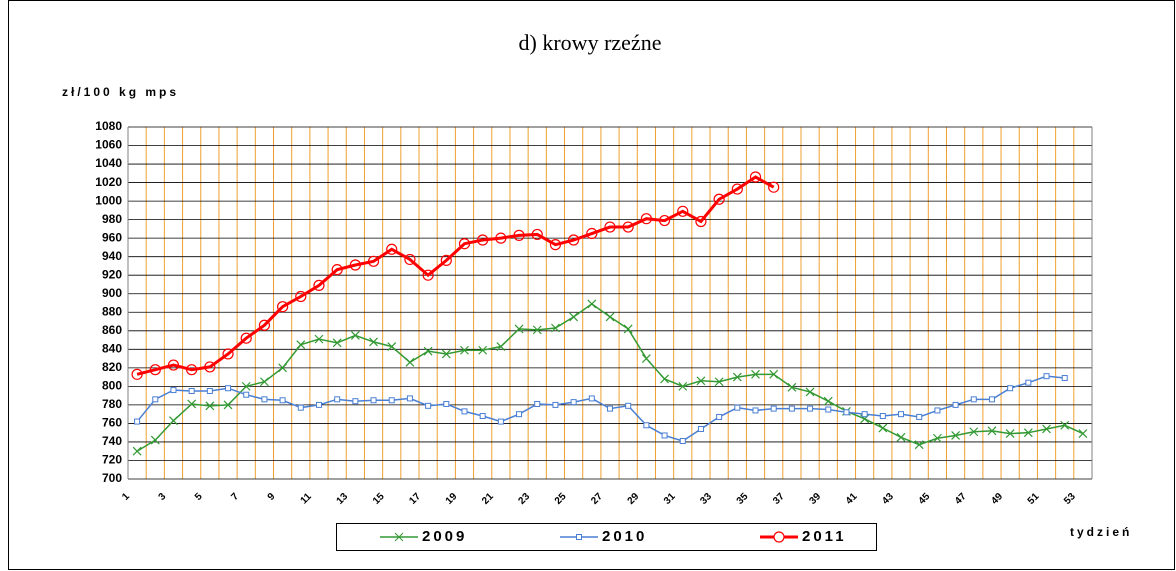  What do you see at coordinates (112, 274) in the screenshot?
I see `y-tick-label: 920` at bounding box center [112, 274].